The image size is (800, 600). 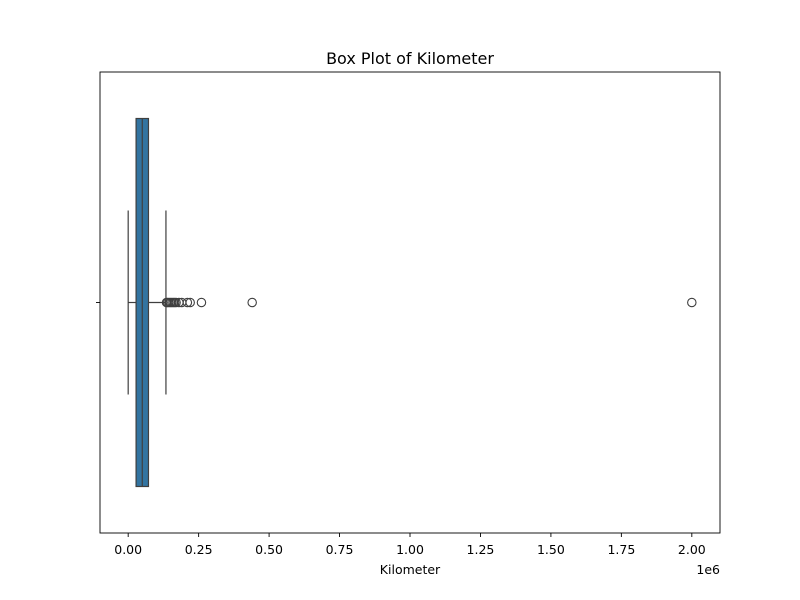 I want to click on x-tick-label: 0.00, so click(x=128, y=549).